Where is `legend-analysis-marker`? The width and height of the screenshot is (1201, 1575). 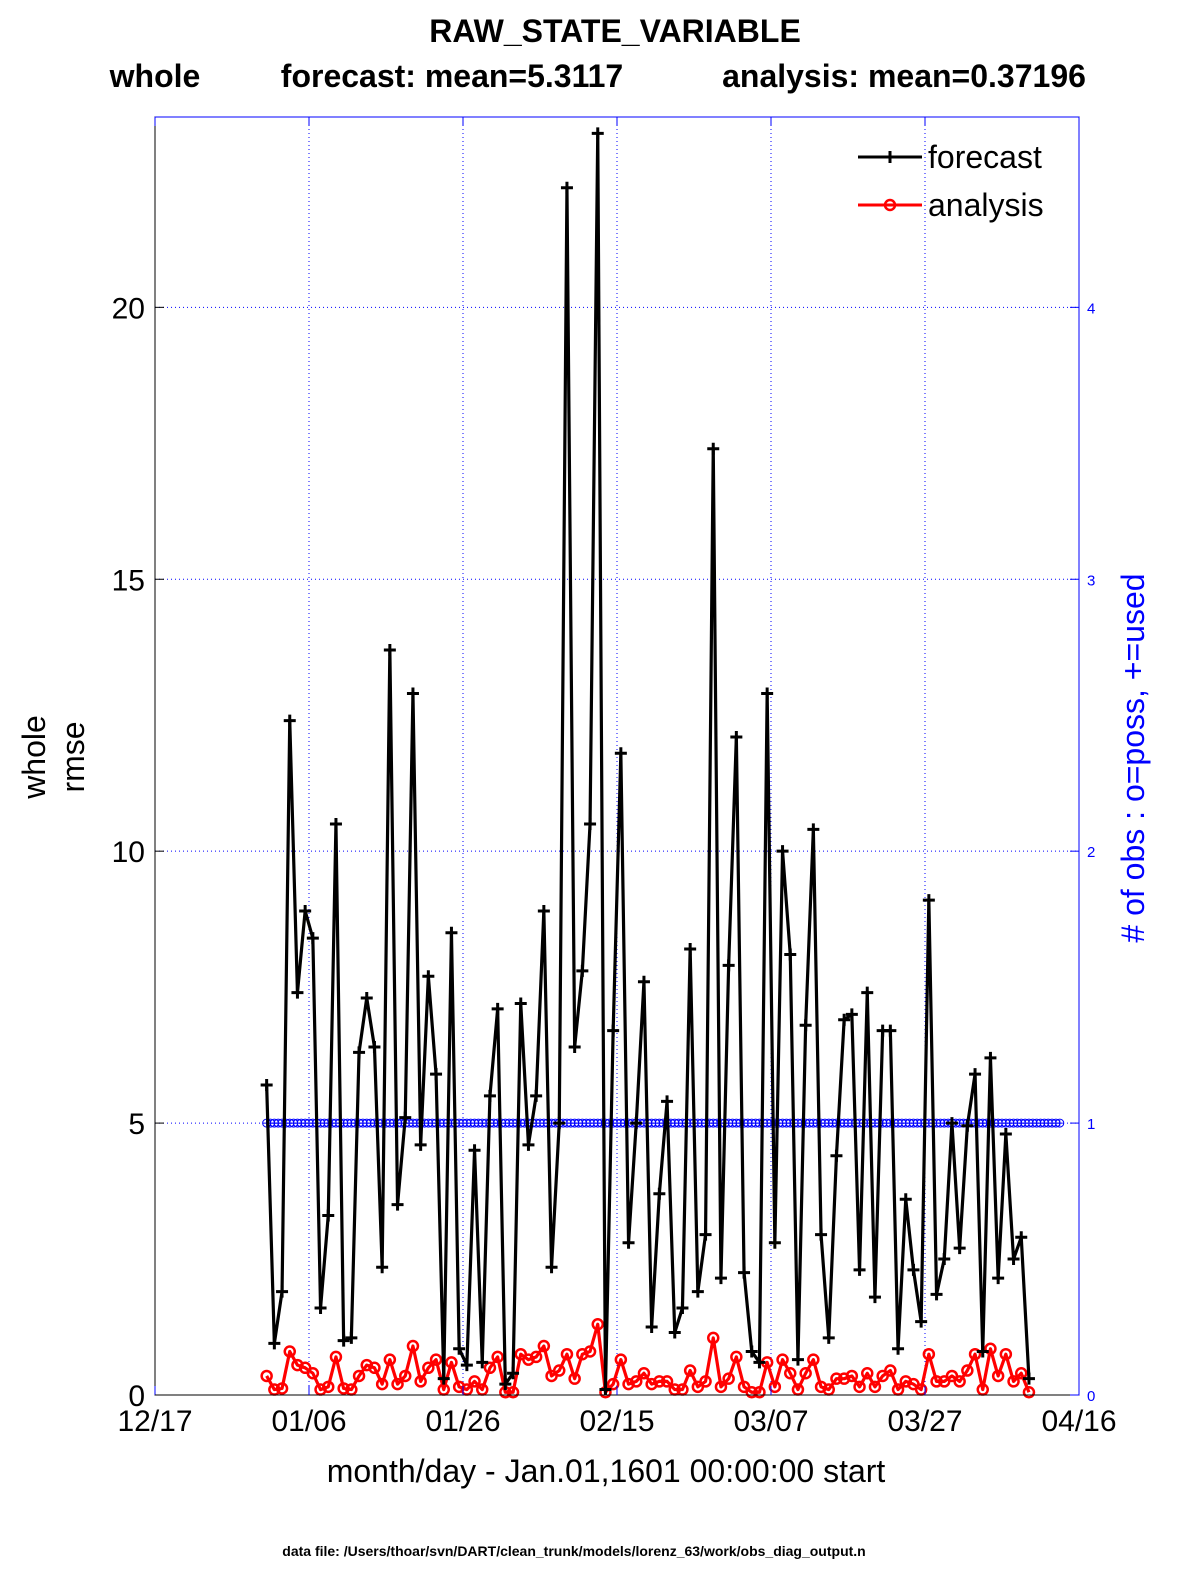 legend-analysis-marker is located at coordinates (890, 205).